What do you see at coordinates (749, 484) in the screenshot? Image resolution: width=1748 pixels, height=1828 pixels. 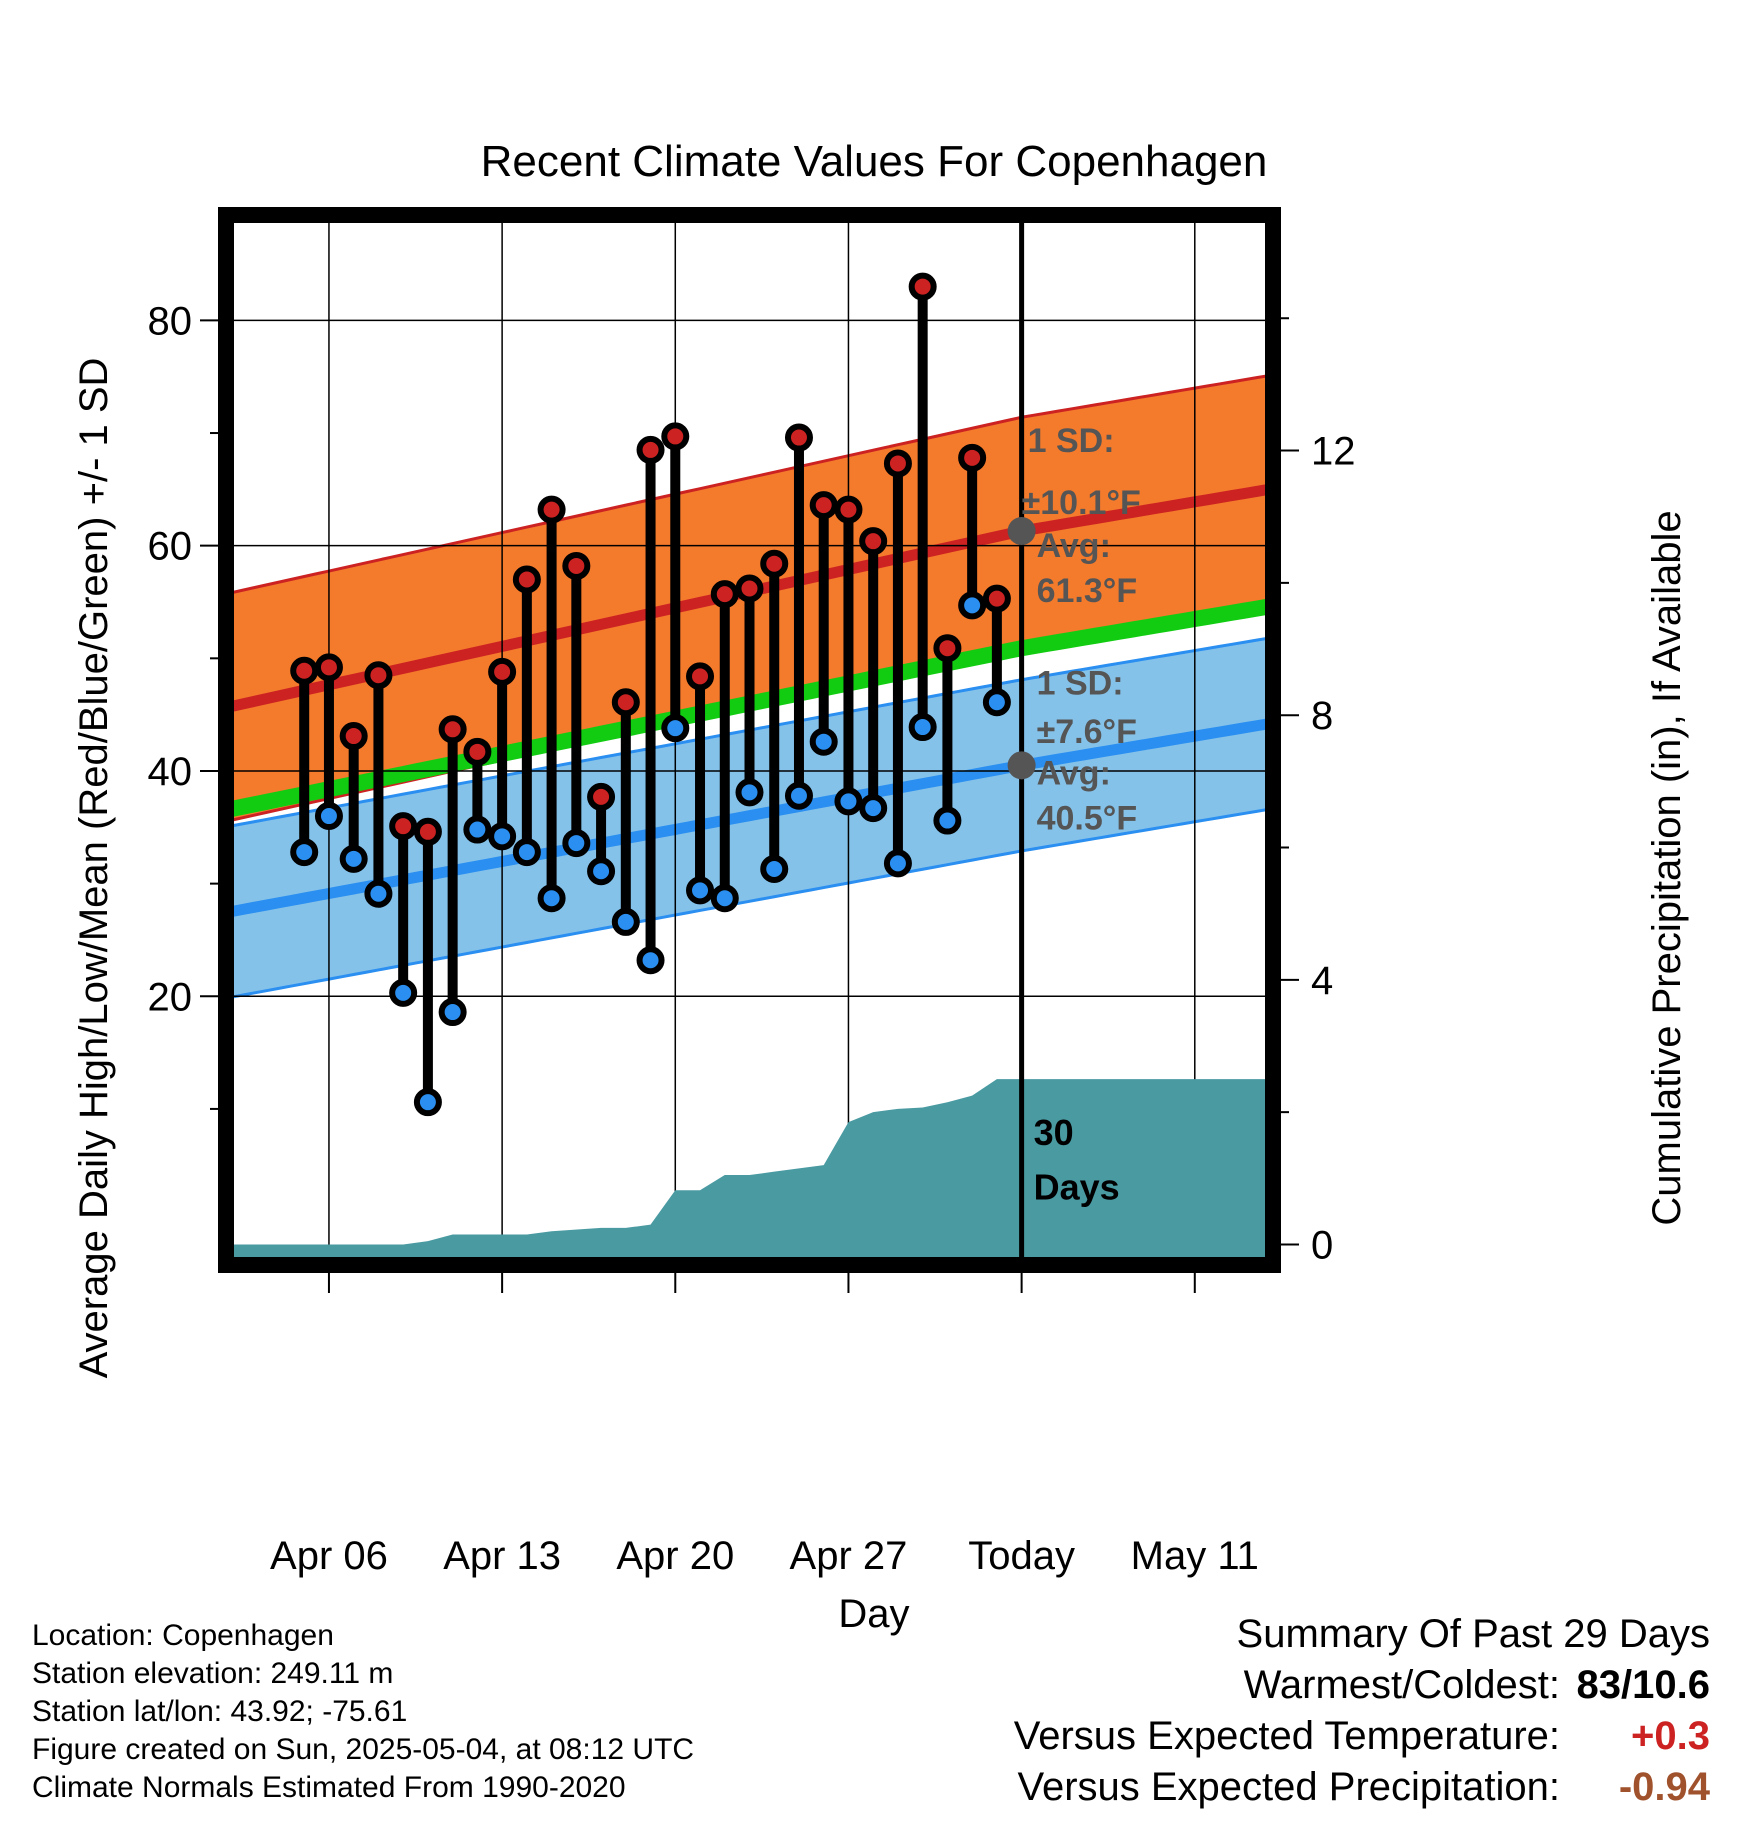 I see `high-normal-band-upper-edge` at bounding box center [749, 484].